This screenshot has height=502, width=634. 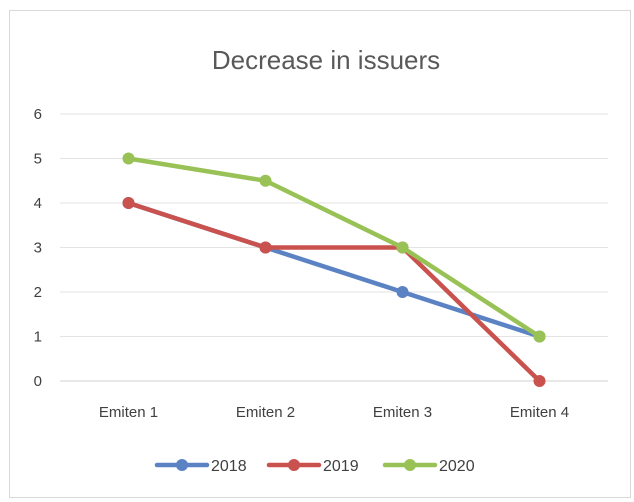 What do you see at coordinates (38, 292) in the screenshot?
I see `y-tick-label: 2` at bounding box center [38, 292].